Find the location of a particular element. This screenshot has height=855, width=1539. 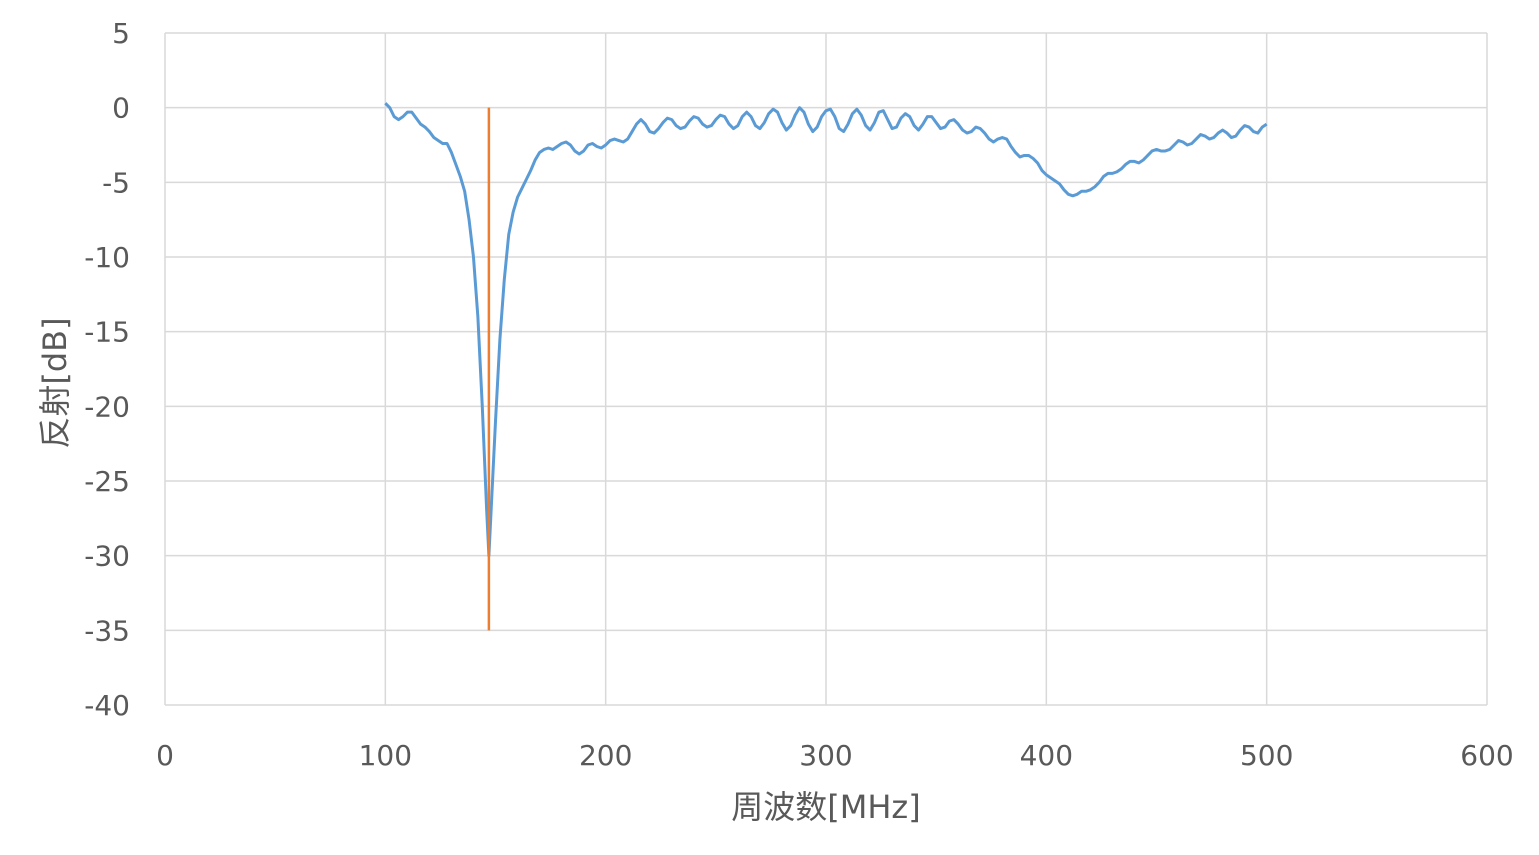

y-tick-label--30: -30 is located at coordinates (107, 556).